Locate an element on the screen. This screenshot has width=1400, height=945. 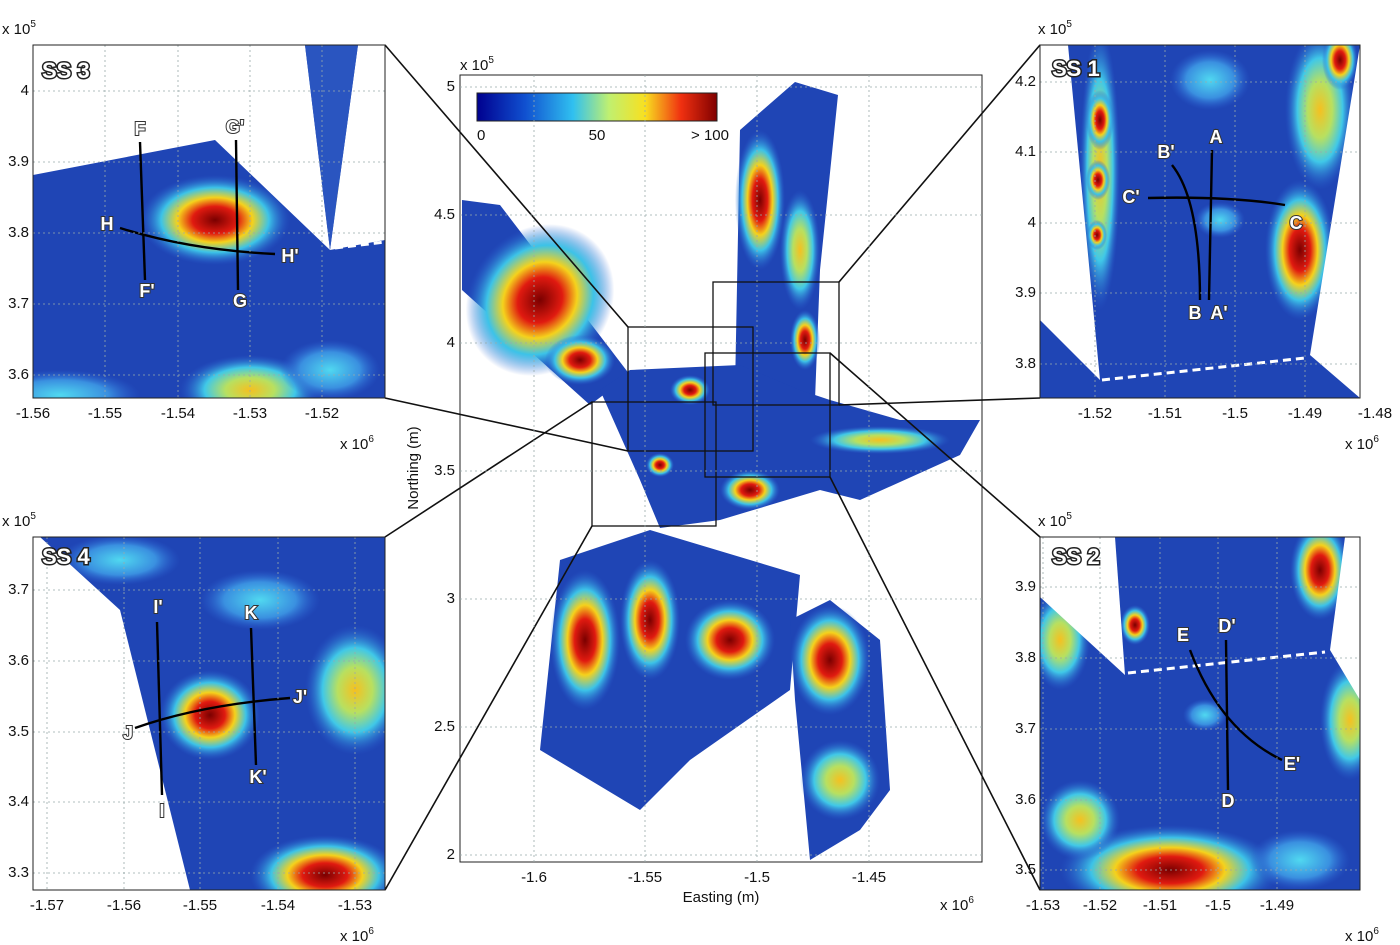
profile-label: C is located at coordinates (1296, 223).